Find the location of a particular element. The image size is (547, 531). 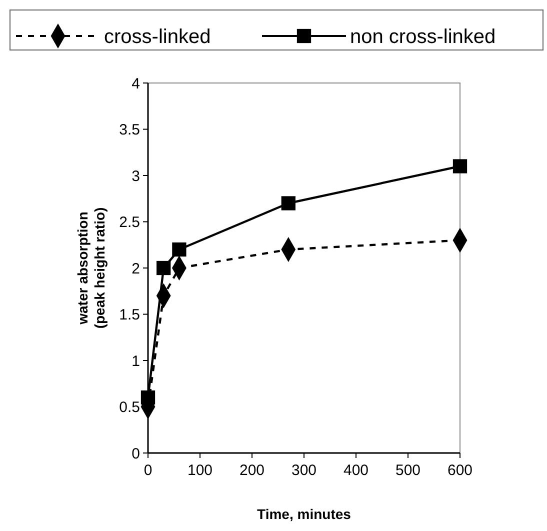

x-tick-label: 400 is located at coordinates (356, 470).